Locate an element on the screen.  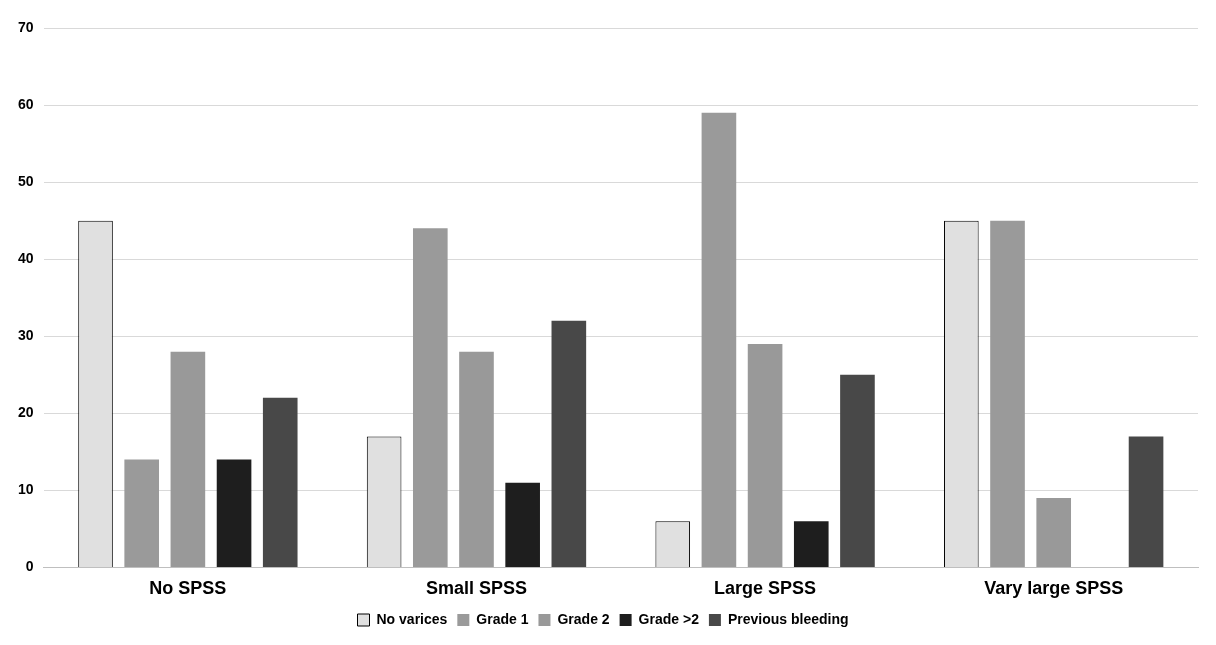
y-tick-label: 50 is located at coordinates (25, 180).